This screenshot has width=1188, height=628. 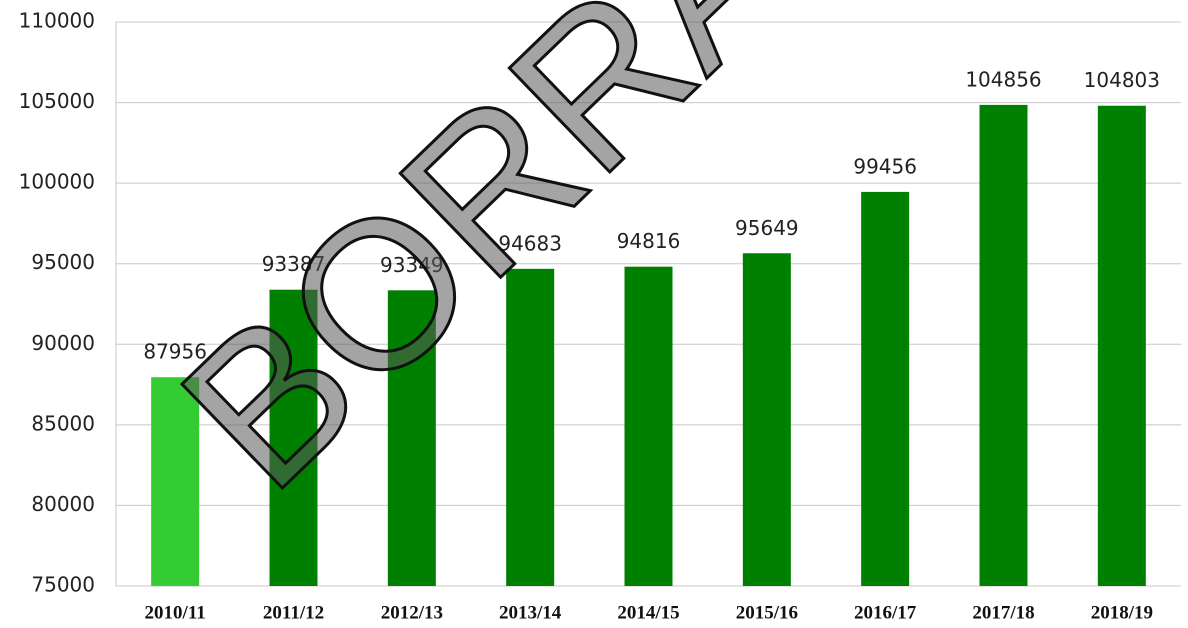 What do you see at coordinates (767, 612) in the screenshot?
I see `x-tick-label: 2015/16` at bounding box center [767, 612].